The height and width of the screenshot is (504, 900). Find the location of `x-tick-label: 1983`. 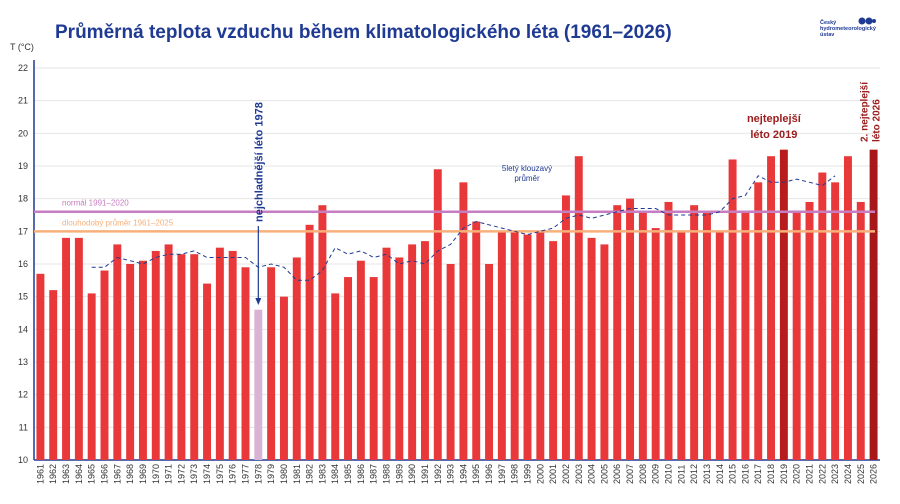

x-tick-label: 1983 is located at coordinates (322, 474).